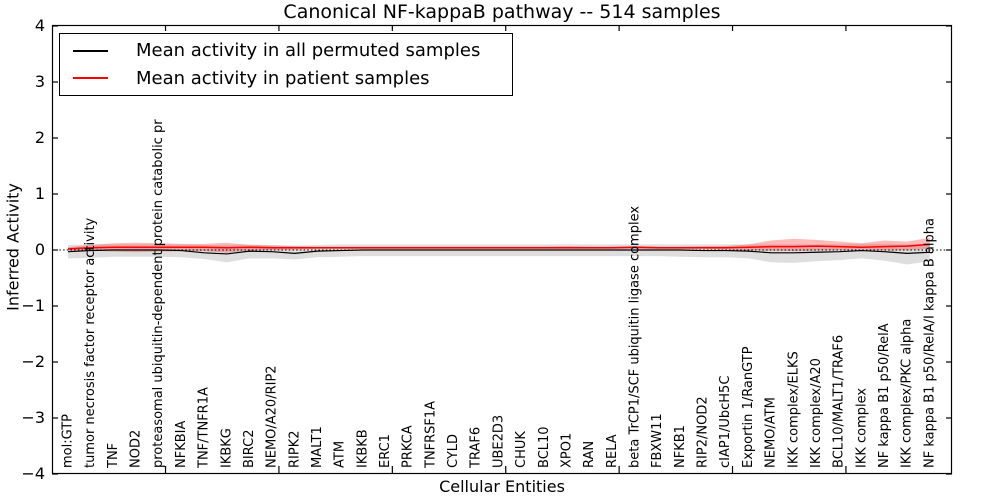  I want to click on x-tick-label: tumor necrosis factor receptor activity, so click(90, 342).